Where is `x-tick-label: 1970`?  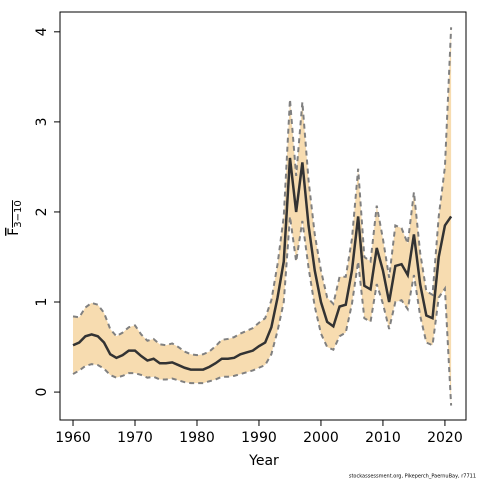
x-tick-label: 1970 is located at coordinates (135, 438).